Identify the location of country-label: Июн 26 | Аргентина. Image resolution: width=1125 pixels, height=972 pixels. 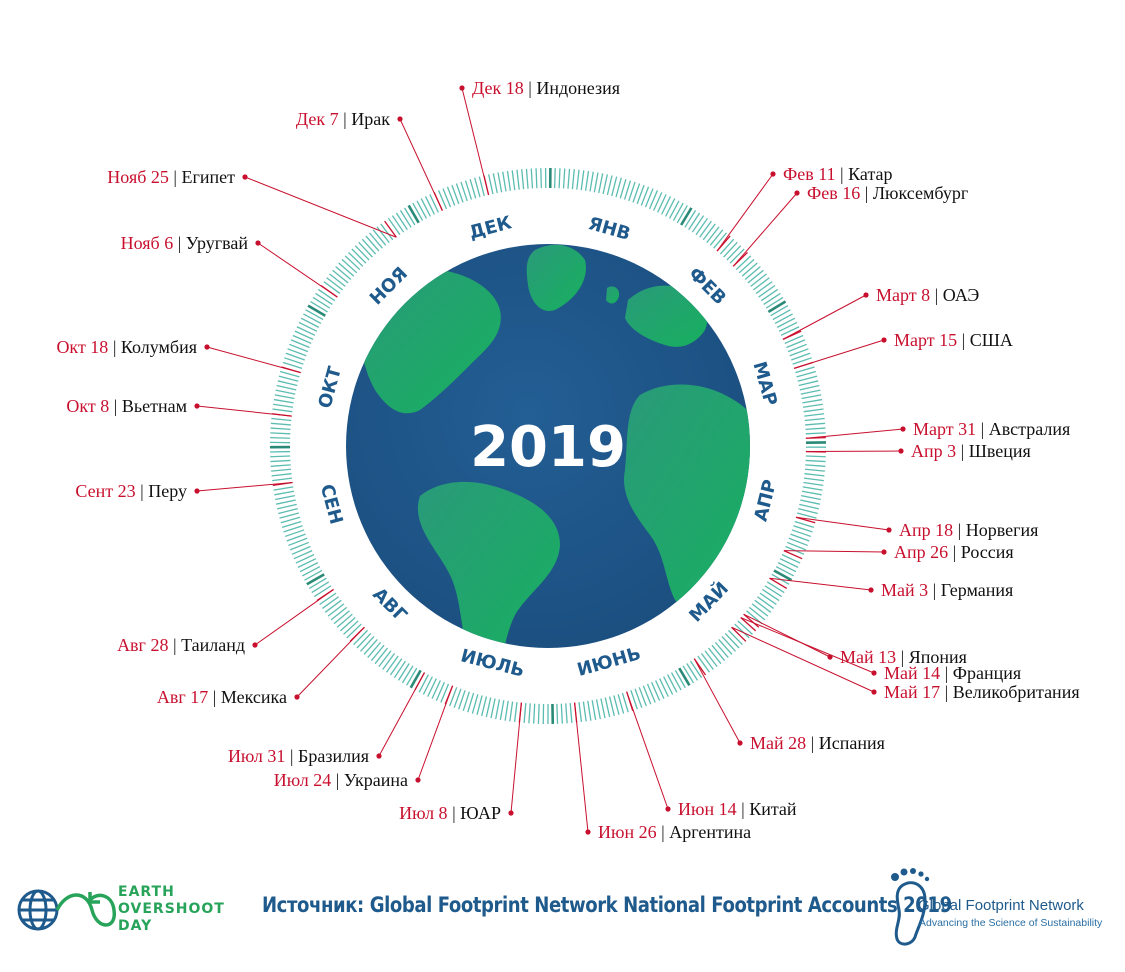
(674, 832).